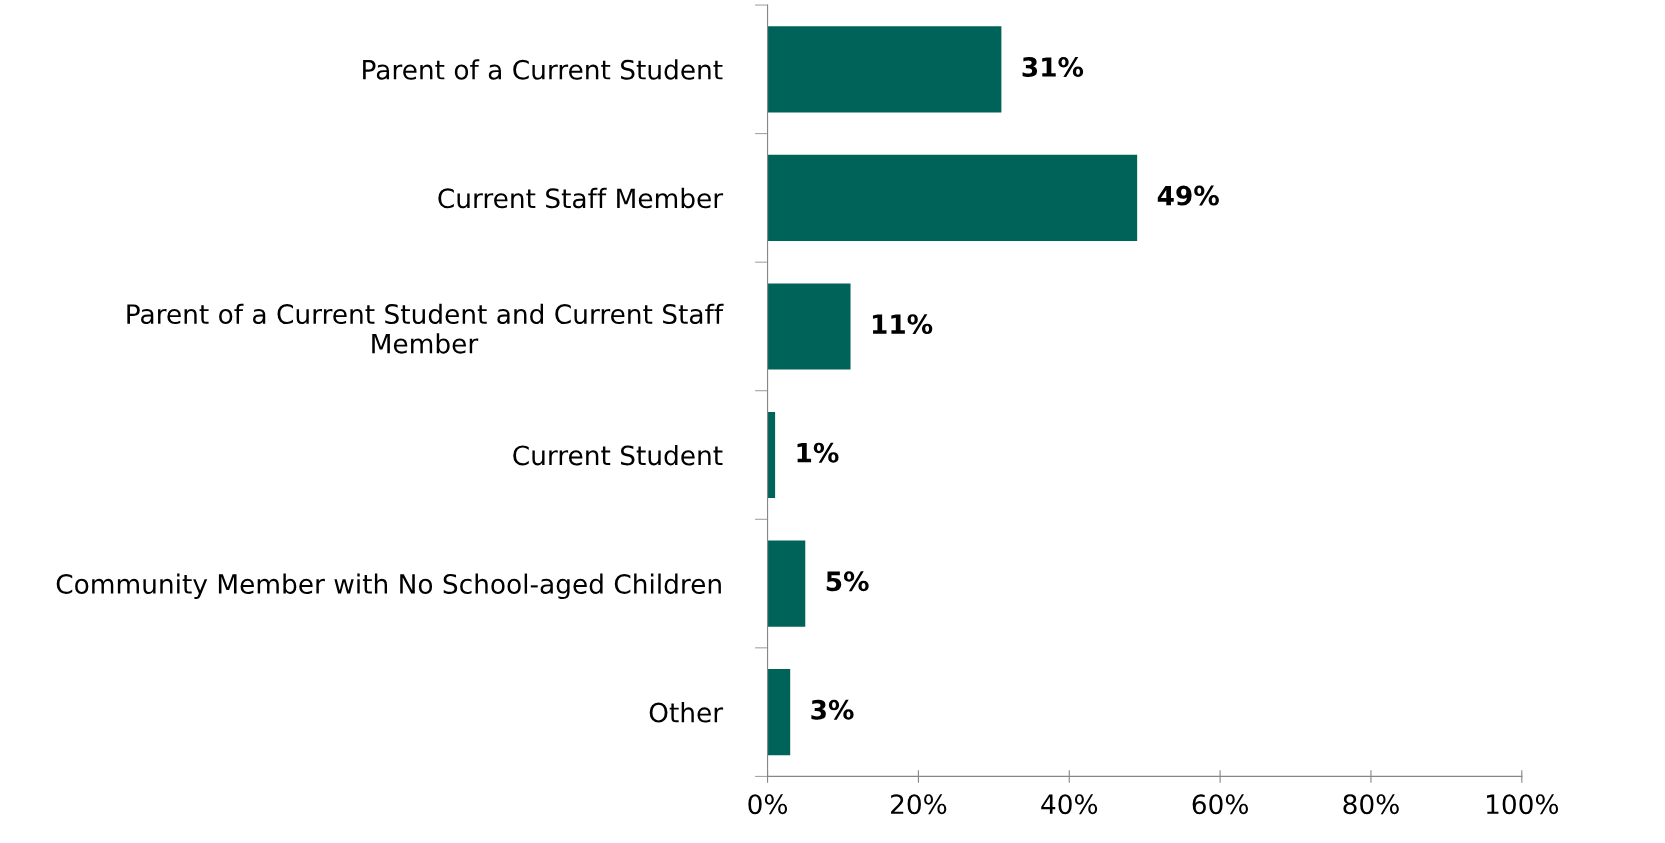  I want to click on x-tick-label: 20%, so click(919, 804).